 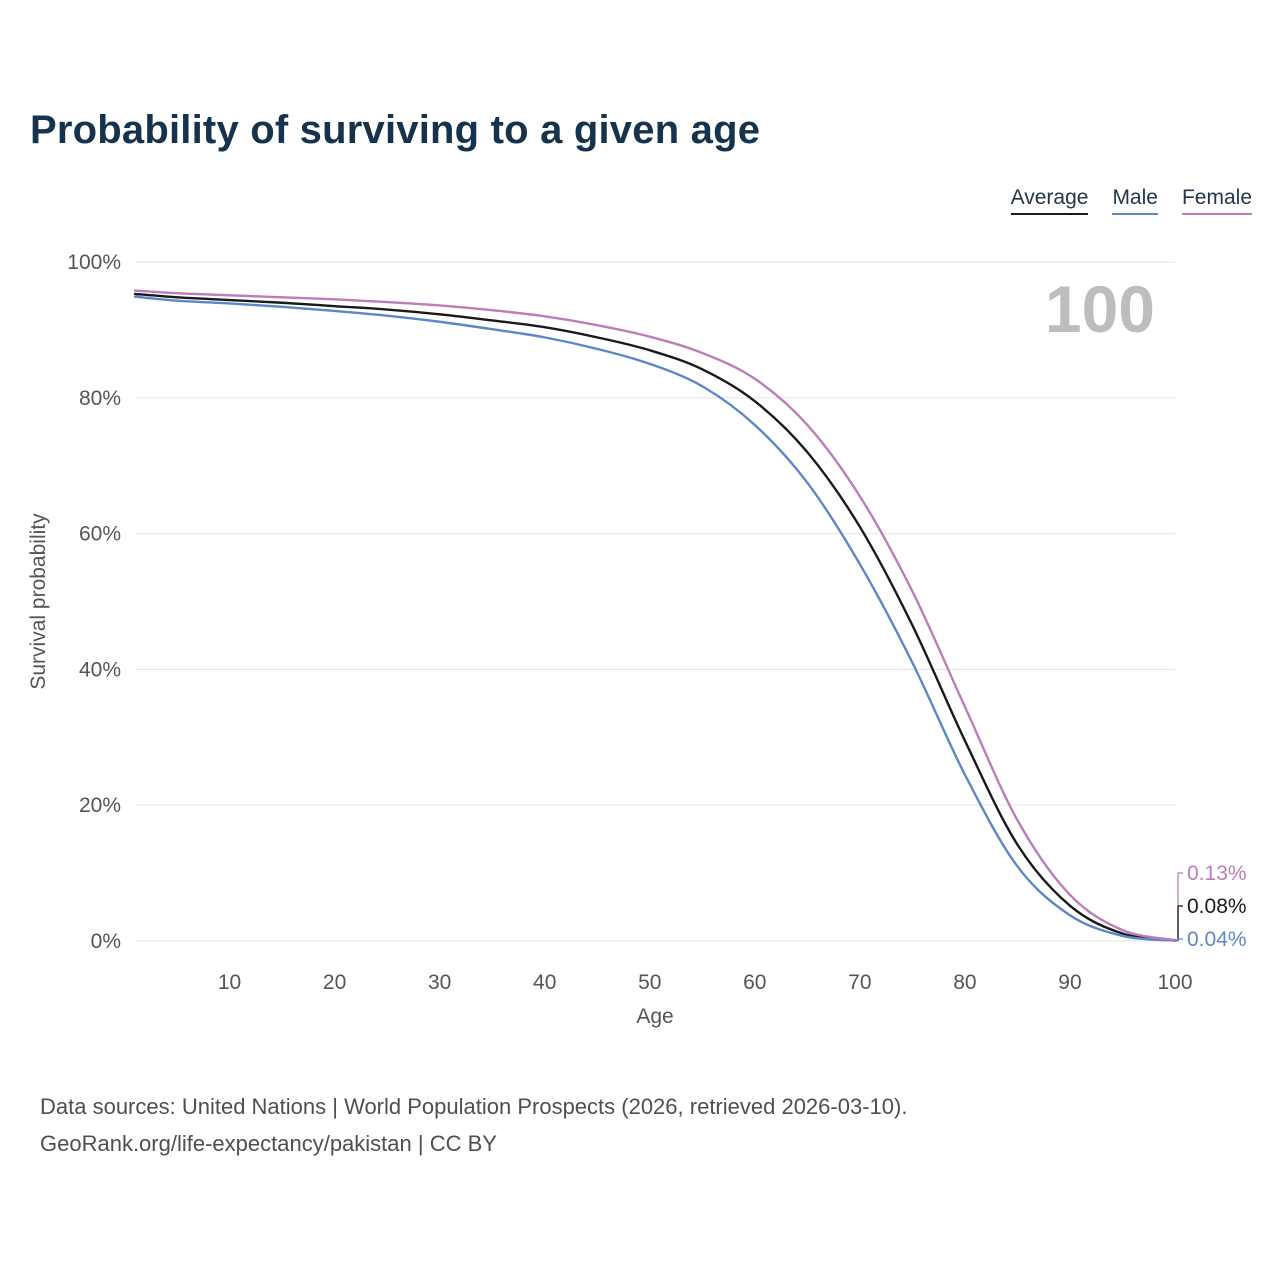 I want to click on end-label-leader-average, so click(x=1179, y=923).